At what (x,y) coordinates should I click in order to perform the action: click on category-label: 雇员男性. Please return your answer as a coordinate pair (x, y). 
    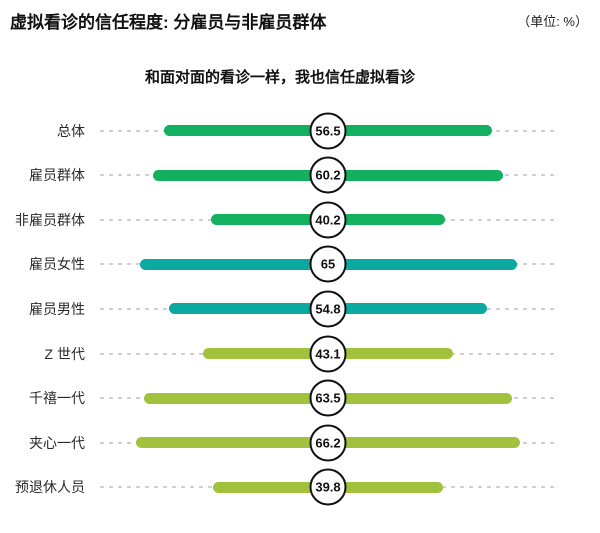
    Looking at the image, I should click on (57, 308).